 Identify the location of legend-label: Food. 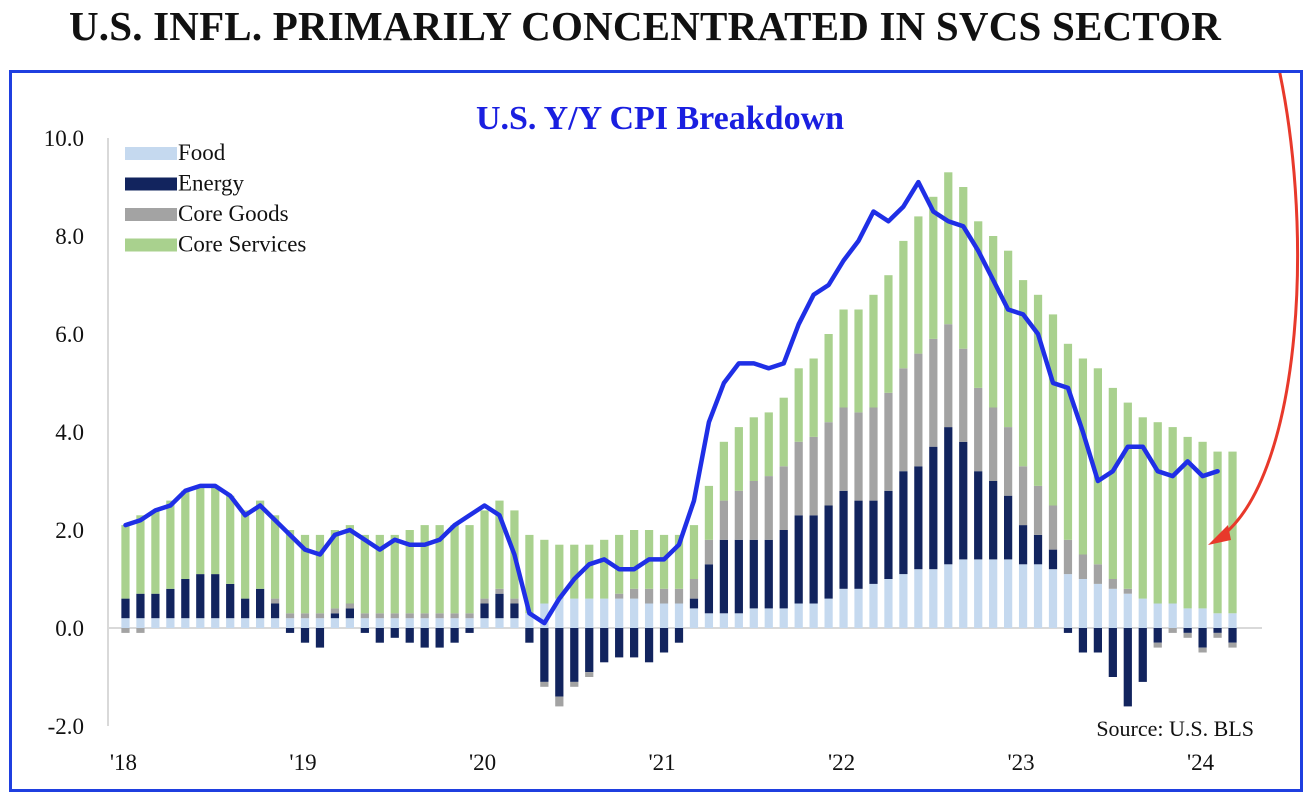
(202, 152).